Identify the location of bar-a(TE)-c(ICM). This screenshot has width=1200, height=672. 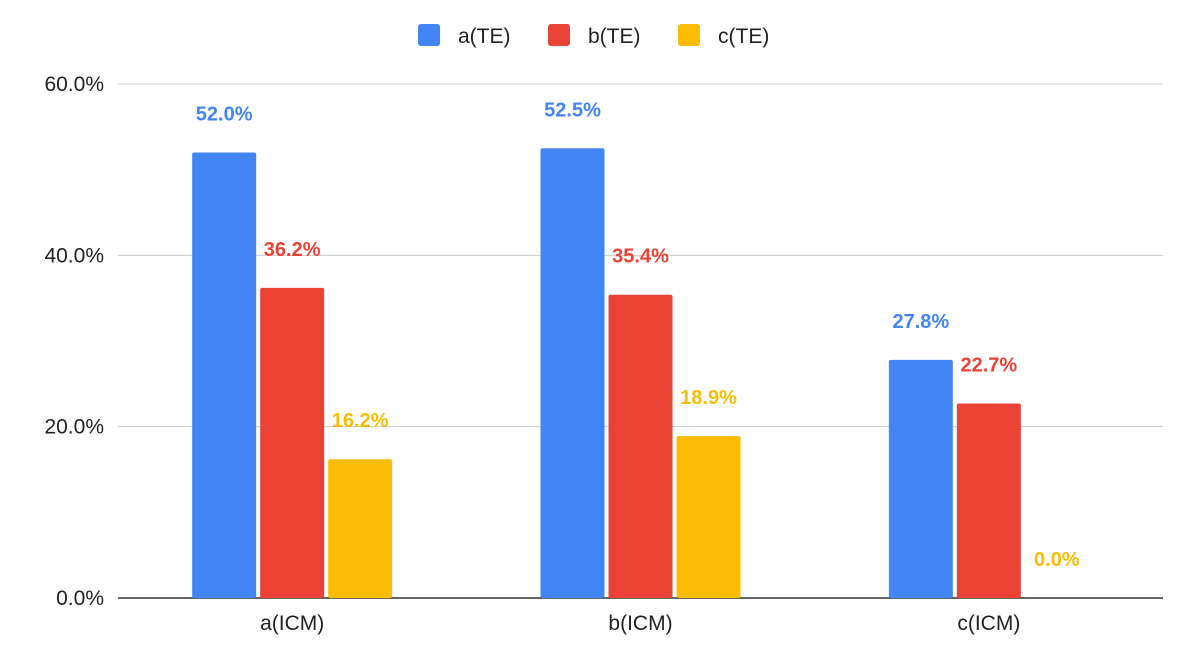
(920, 478).